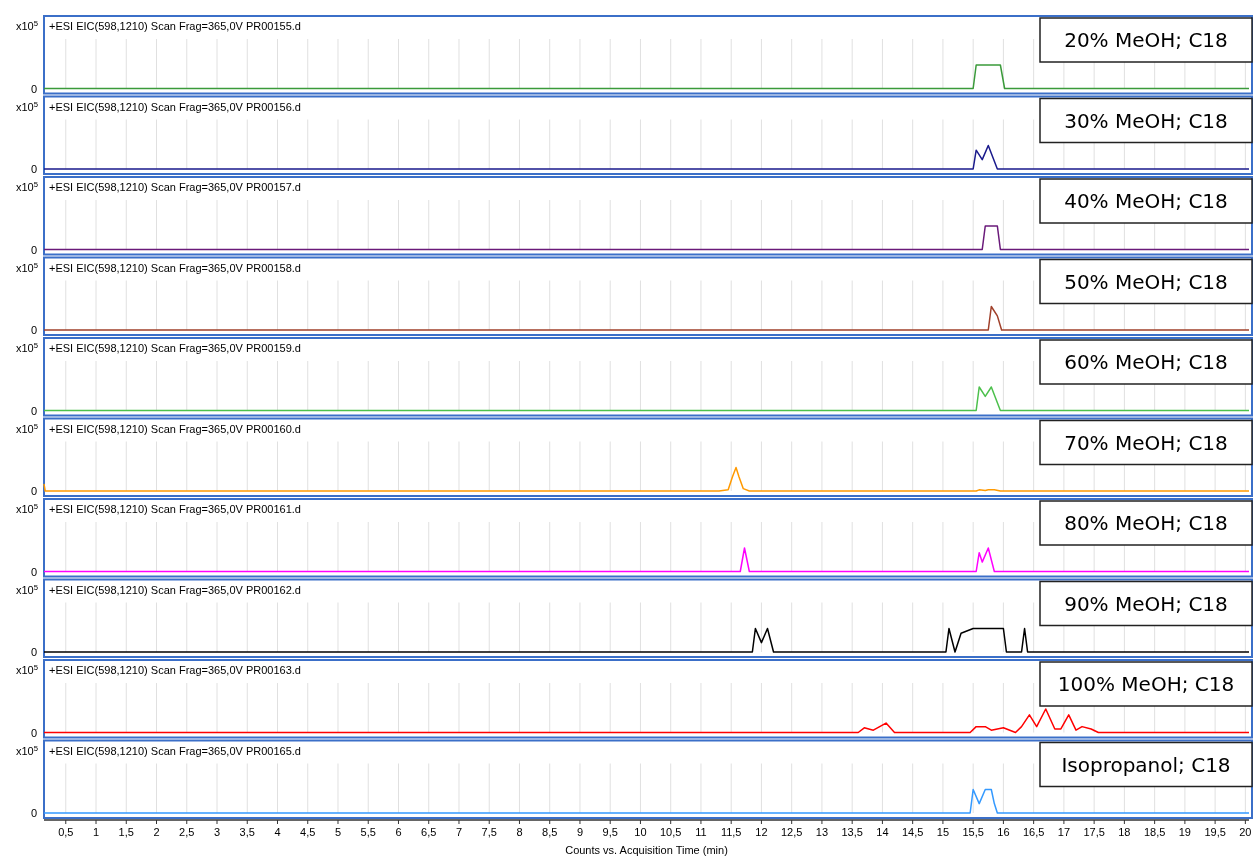 This screenshot has width=1255, height=861. What do you see at coordinates (912, 832) in the screenshot?
I see `x-tick-label: 14,5` at bounding box center [912, 832].